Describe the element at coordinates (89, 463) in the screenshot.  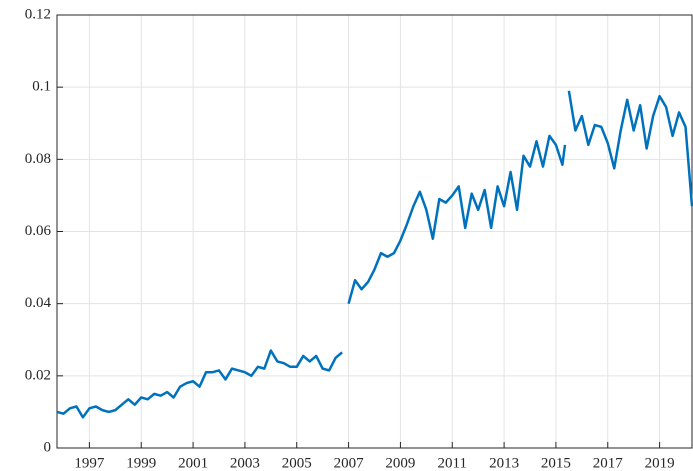
I see `x-tick-label: 1997` at that location.